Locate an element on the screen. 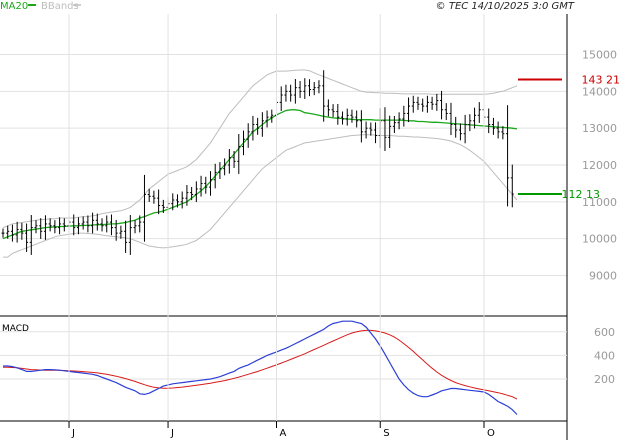 The image size is (627, 440). x-tick-label: S is located at coordinates (386, 433).